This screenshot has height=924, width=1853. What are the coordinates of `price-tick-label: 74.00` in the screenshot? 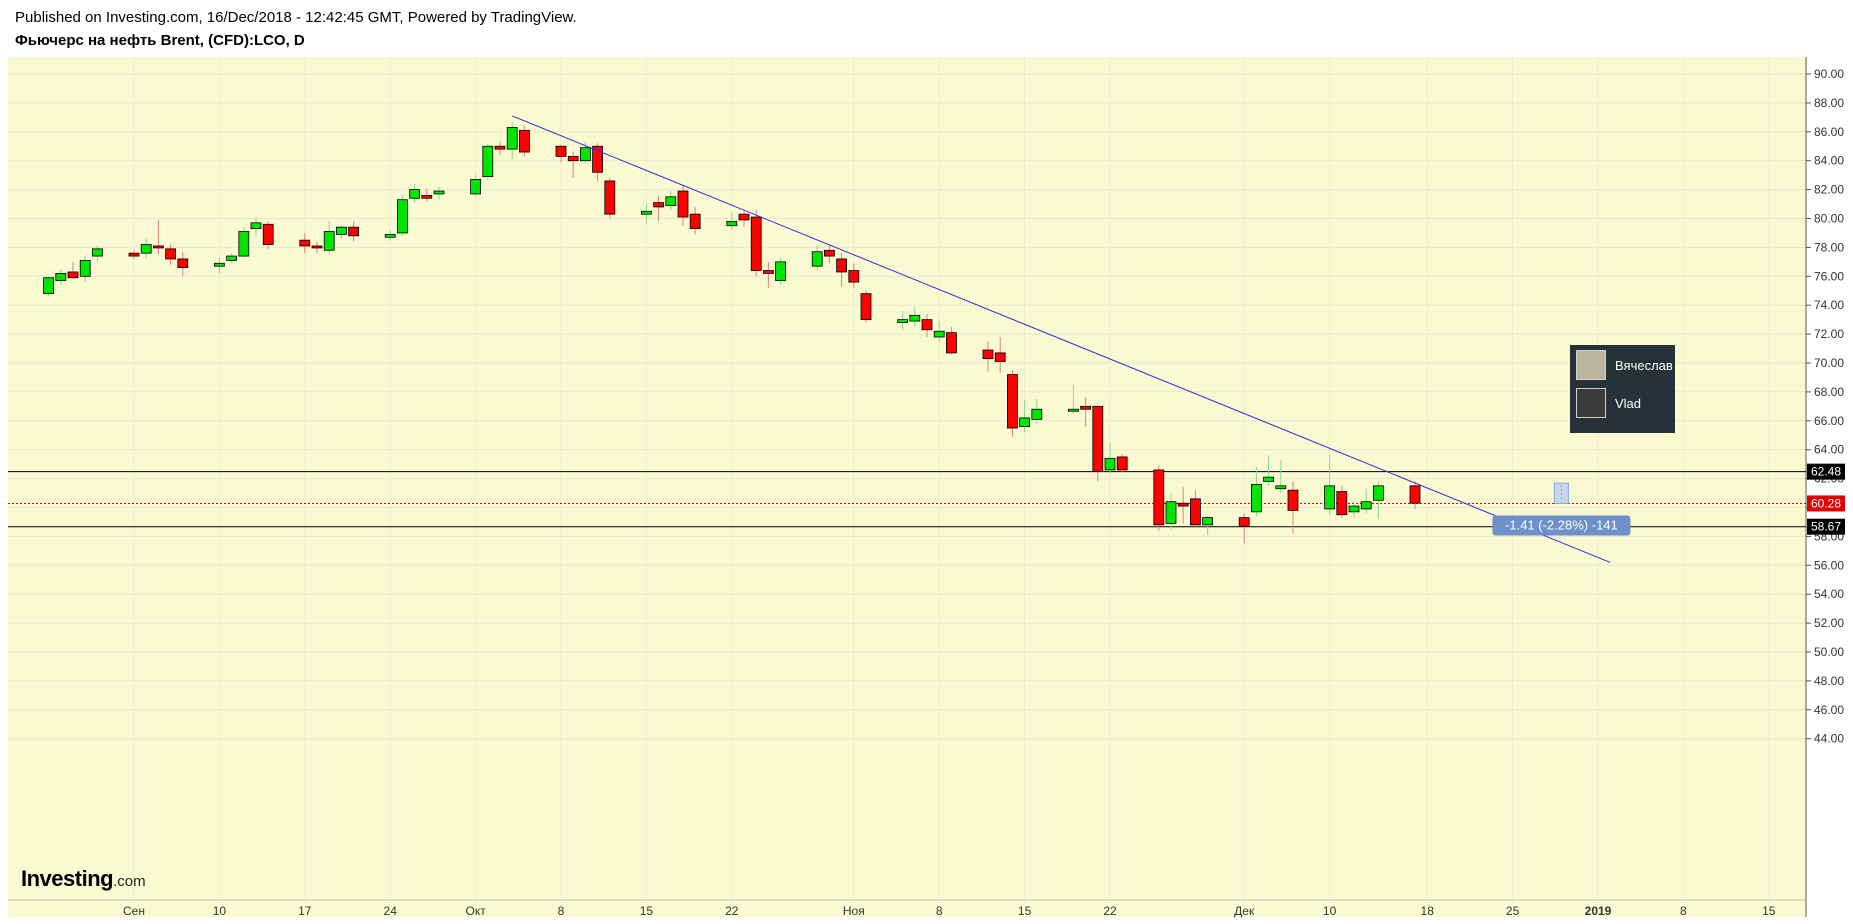 It's located at (1829, 305).